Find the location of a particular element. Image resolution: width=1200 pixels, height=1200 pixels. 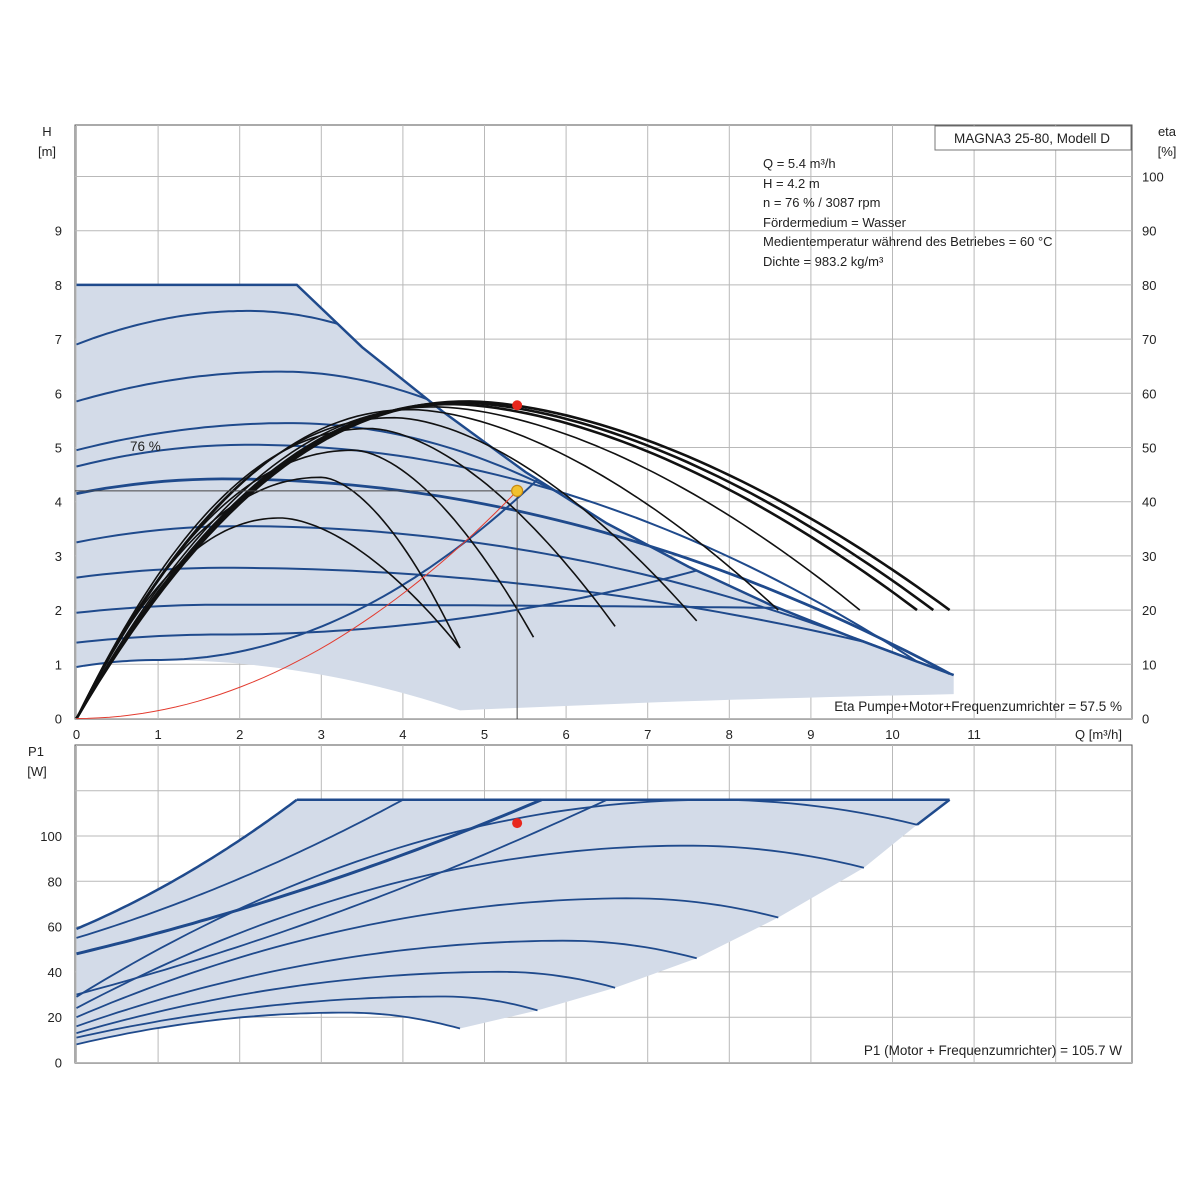

h-tick-label: 0 is located at coordinates (58, 719).